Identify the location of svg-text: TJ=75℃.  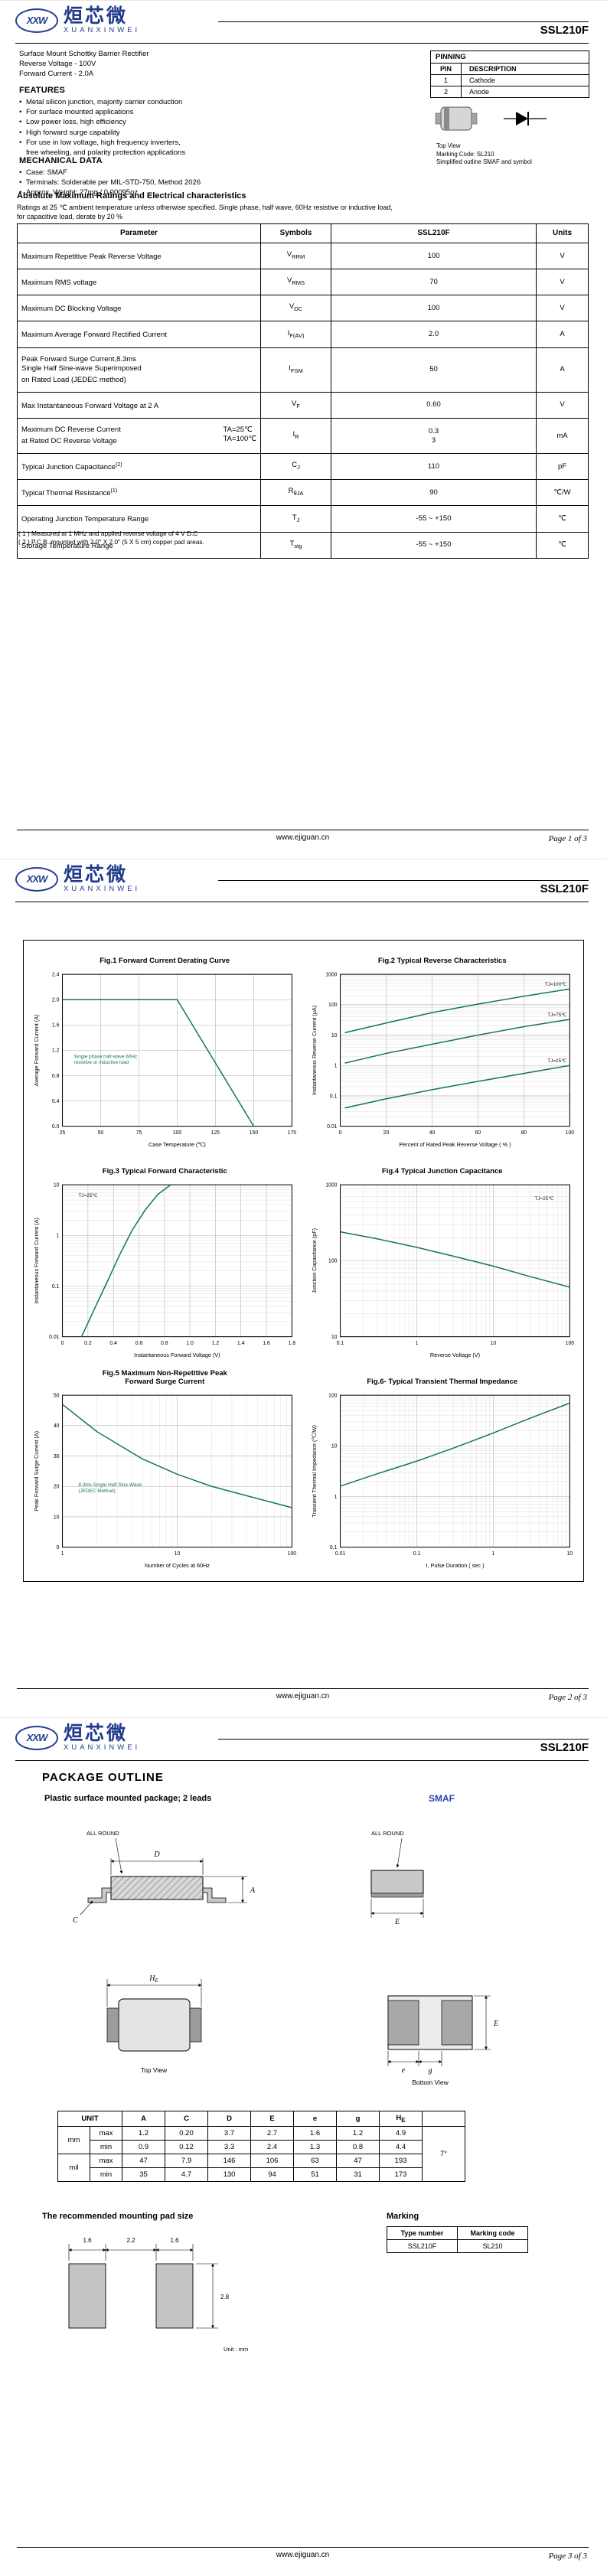
(557, 1015).